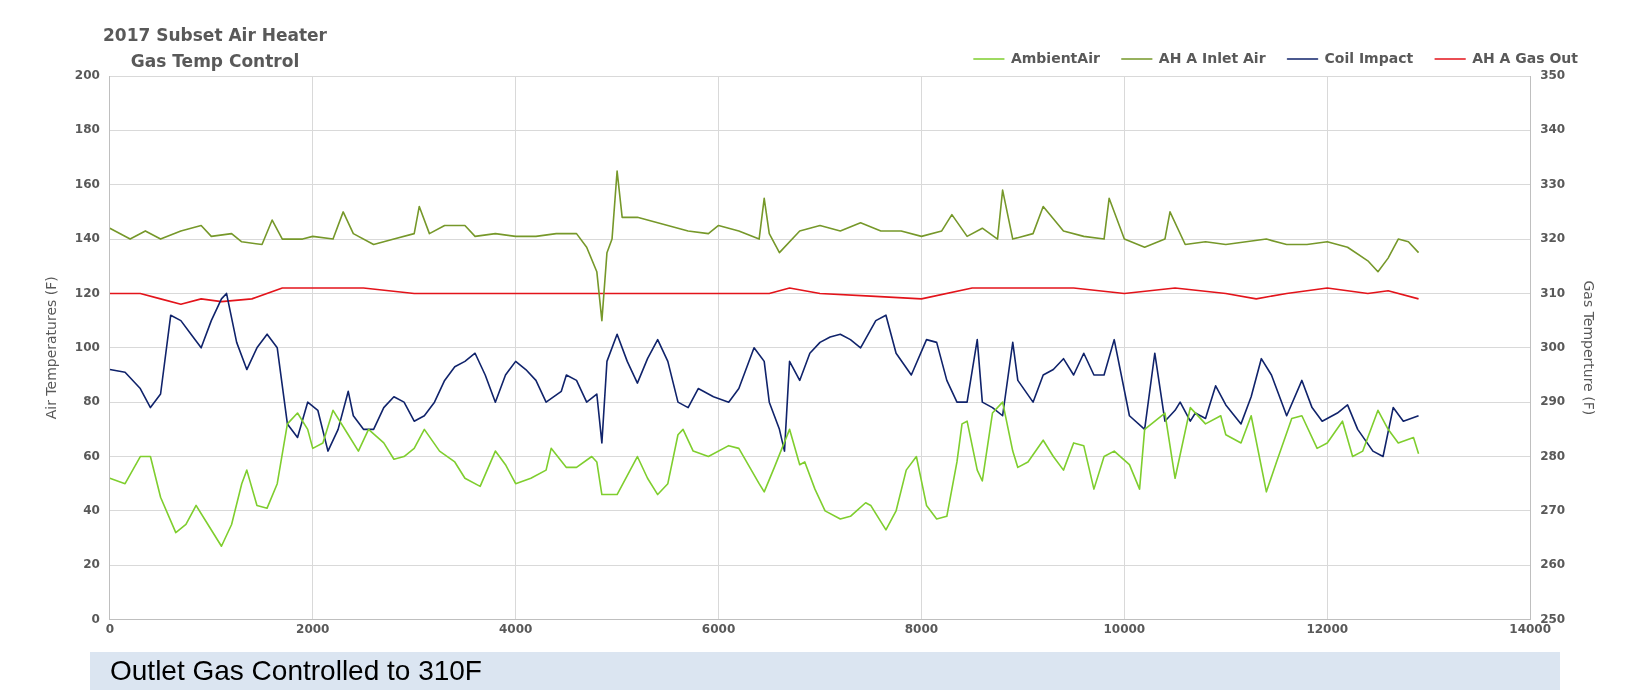 This screenshot has width=1633, height=693. What do you see at coordinates (215, 48) in the screenshot?
I see `chart-title: 2017 Subset Air Heater Gas Temp Control` at bounding box center [215, 48].